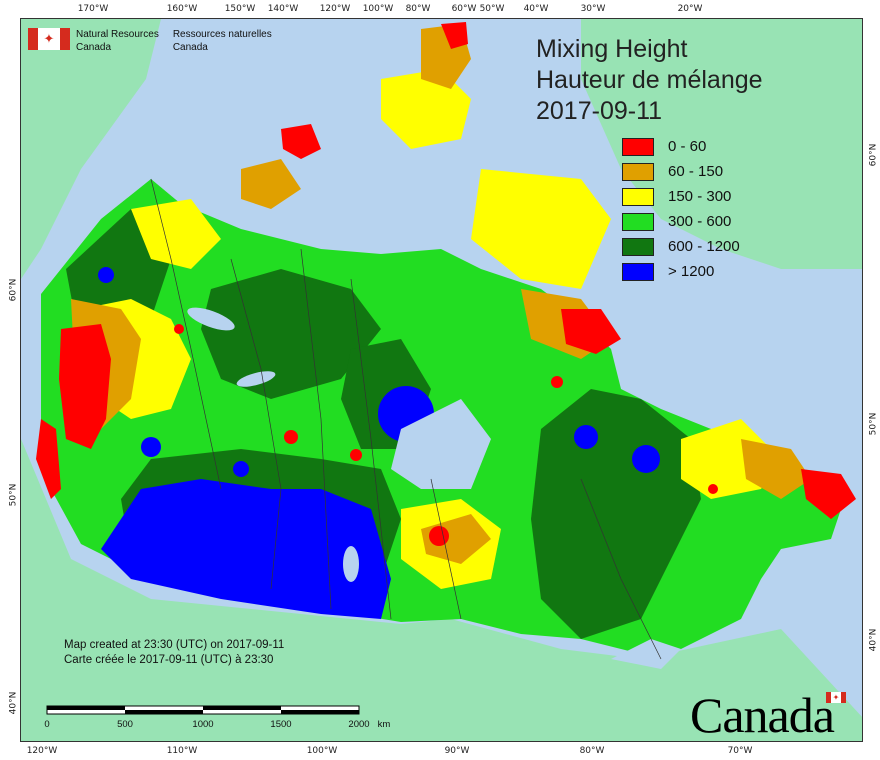 This screenshot has height=760, width=880. What do you see at coordinates (47, 724) in the screenshot?
I see `scale-label: 0` at bounding box center [47, 724].